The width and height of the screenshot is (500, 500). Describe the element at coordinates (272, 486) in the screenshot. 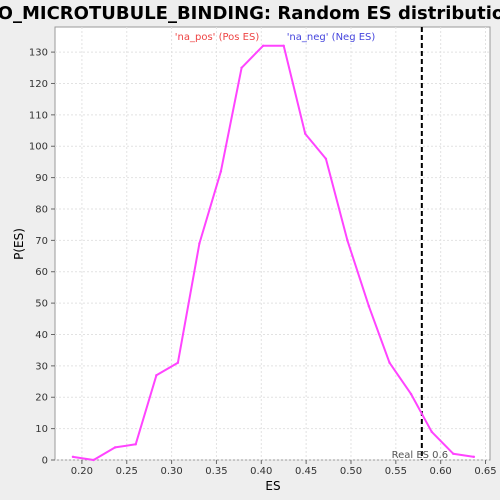

I see `x-axis-label: ES` at that location.